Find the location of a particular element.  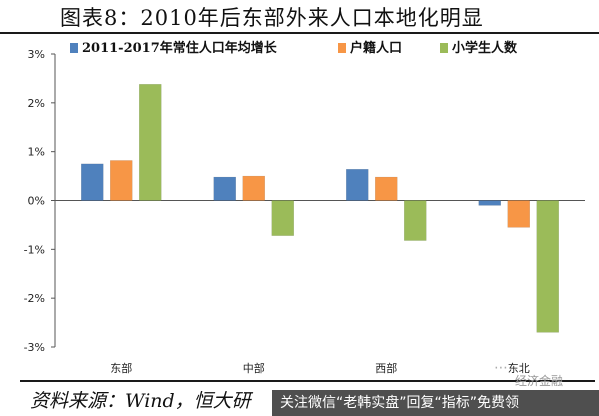

chart-title: 图表8：2010年后东部外来人口本地化明显 is located at coordinates (272, 18).